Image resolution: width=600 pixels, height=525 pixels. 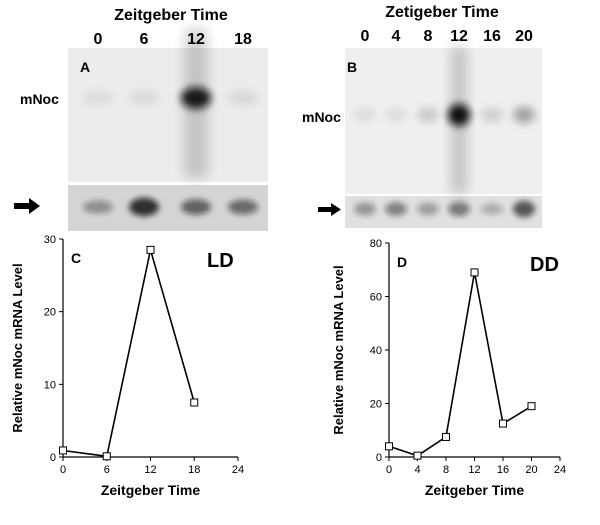 I want to click on panel-a-lane-label: 18, so click(x=243, y=39).